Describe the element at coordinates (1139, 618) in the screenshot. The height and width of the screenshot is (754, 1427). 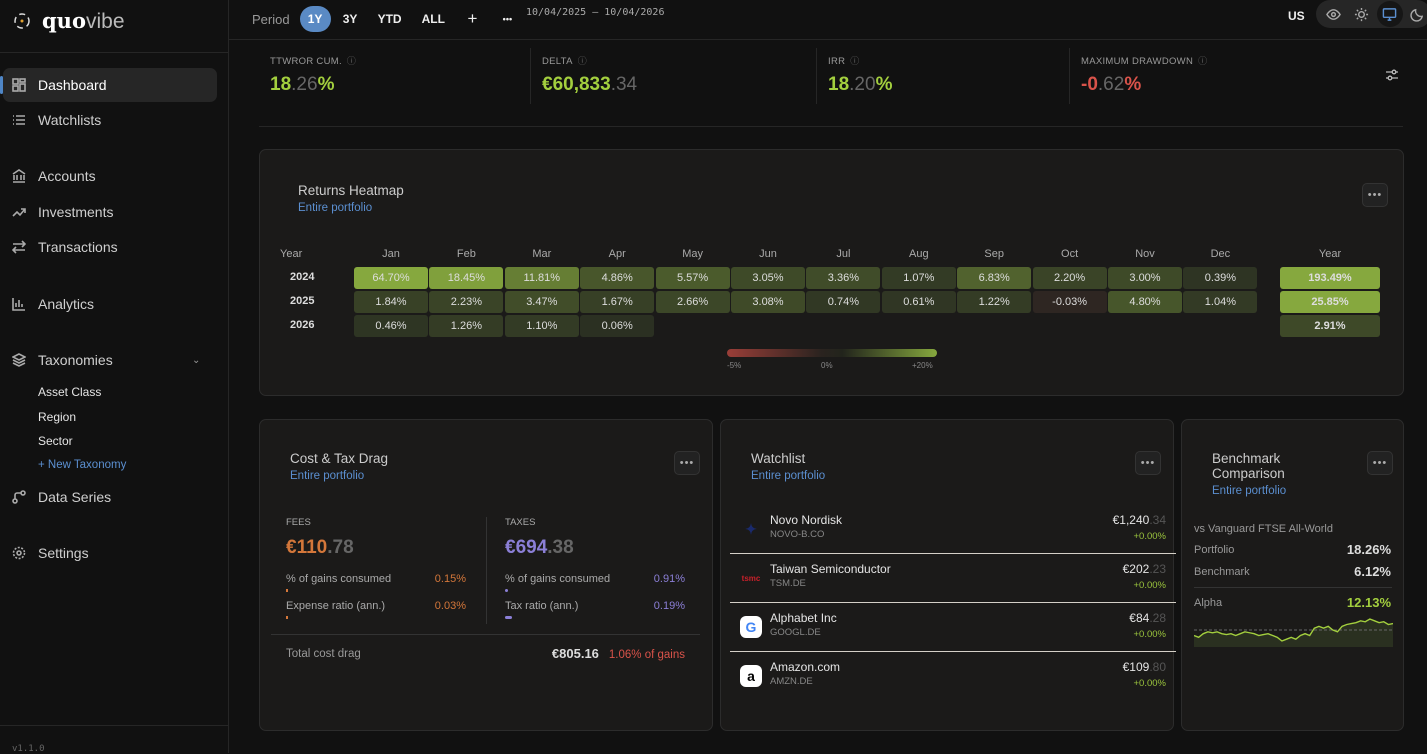
I see `price-main: €84` at that location.